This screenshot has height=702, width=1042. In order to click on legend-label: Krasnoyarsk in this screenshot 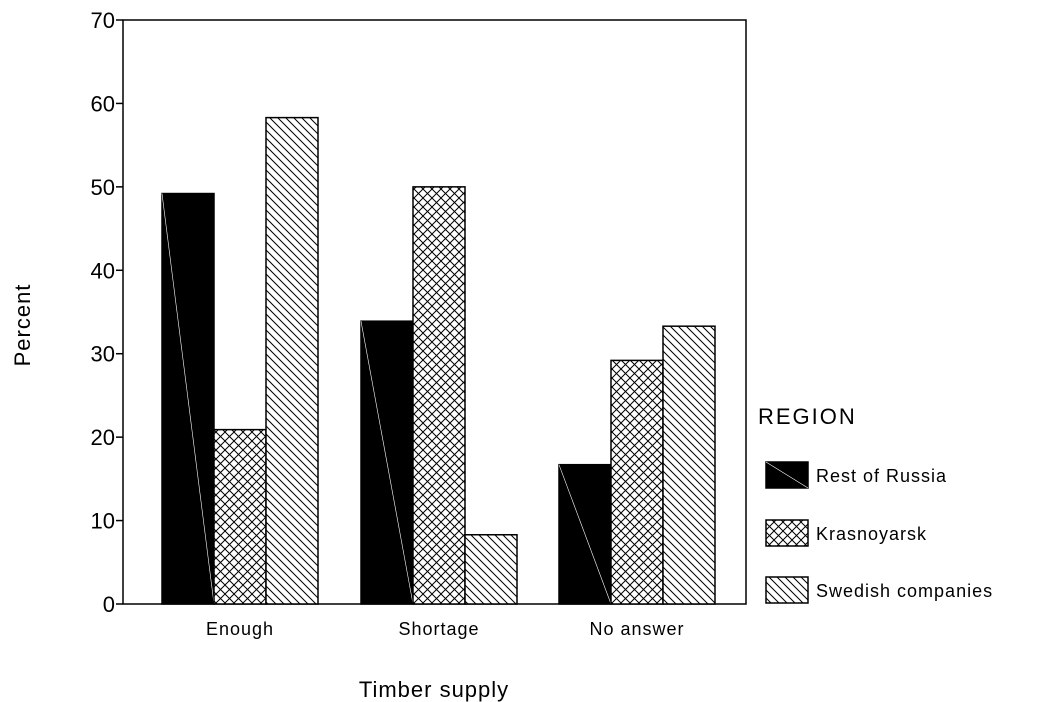, I will do `click(871, 534)`.